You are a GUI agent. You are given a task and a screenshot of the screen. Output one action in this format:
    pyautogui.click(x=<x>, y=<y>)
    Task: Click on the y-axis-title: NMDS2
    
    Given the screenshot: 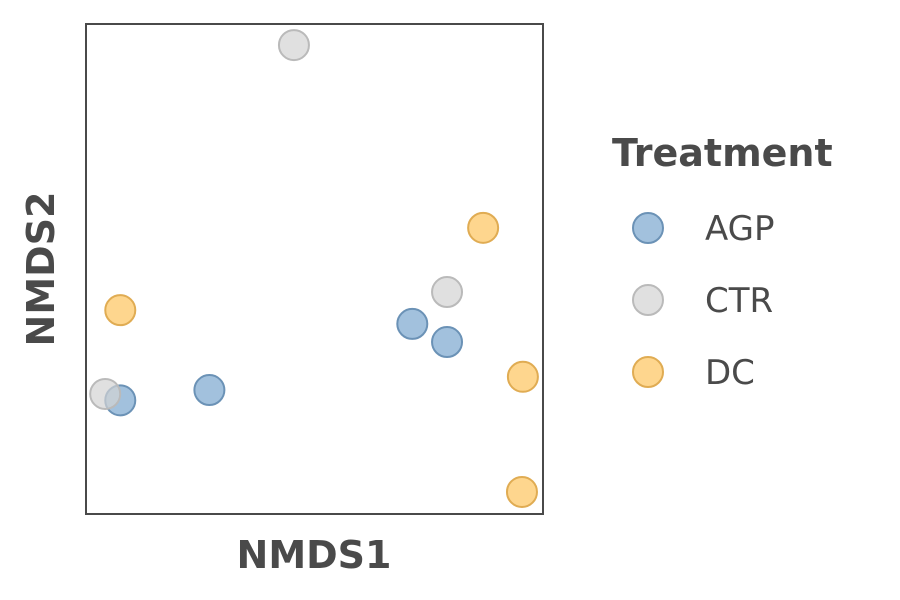 What is the action you would take?
    pyautogui.click(x=41, y=269)
    